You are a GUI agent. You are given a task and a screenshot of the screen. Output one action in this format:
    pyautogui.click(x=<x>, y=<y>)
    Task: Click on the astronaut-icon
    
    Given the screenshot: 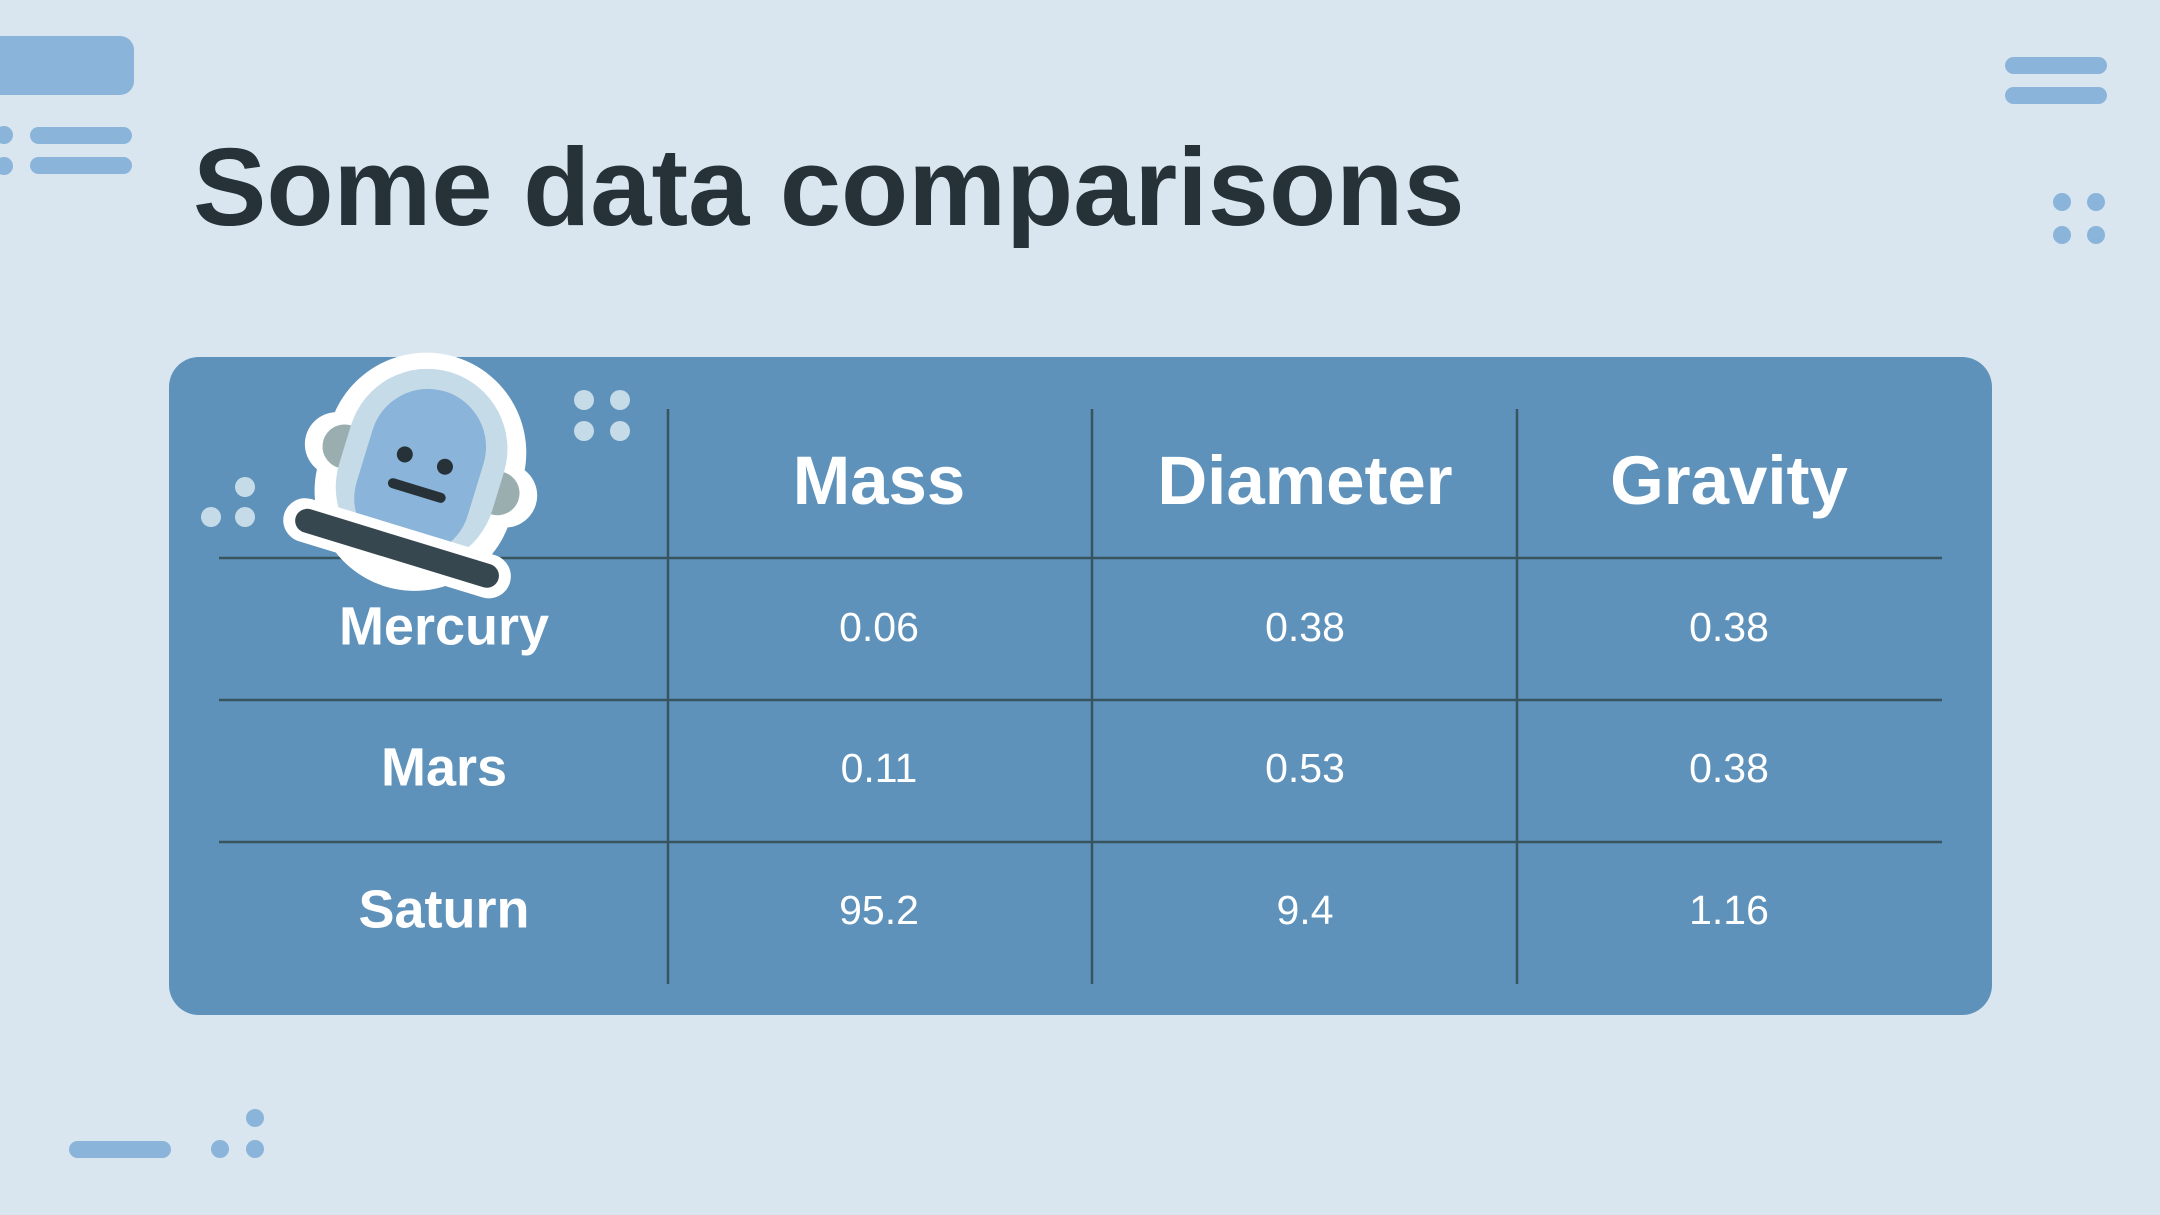 What is the action you would take?
    pyautogui.click(x=415, y=475)
    